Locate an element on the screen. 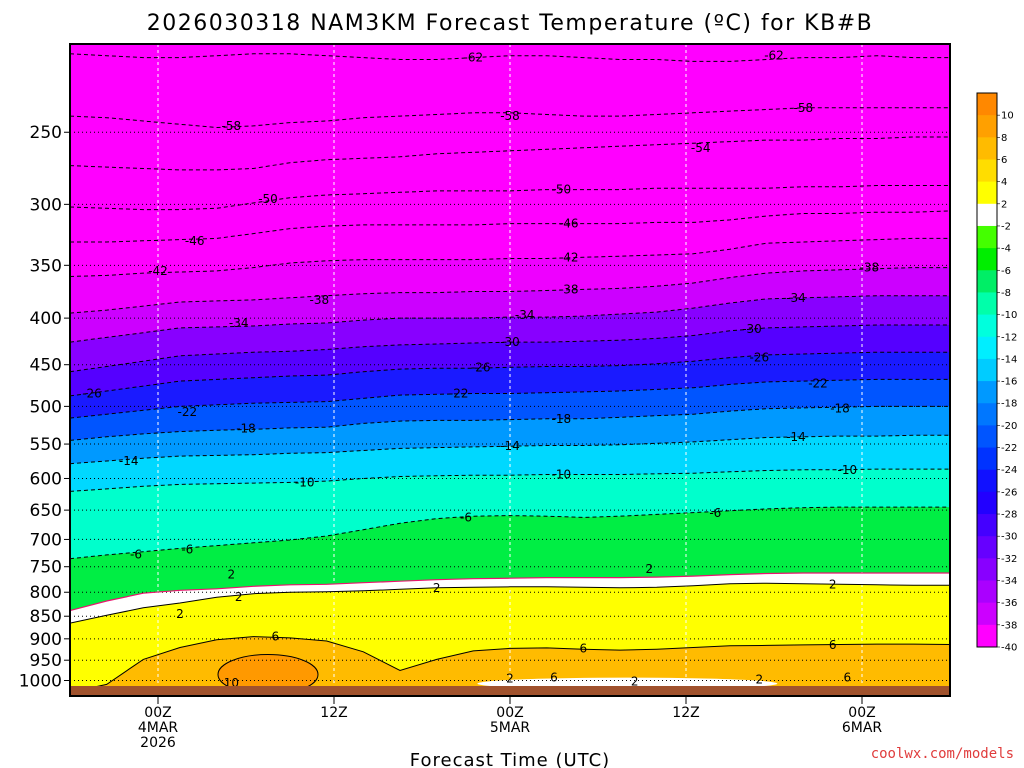  contour-label-text: -46 is located at coordinates (569, 224).